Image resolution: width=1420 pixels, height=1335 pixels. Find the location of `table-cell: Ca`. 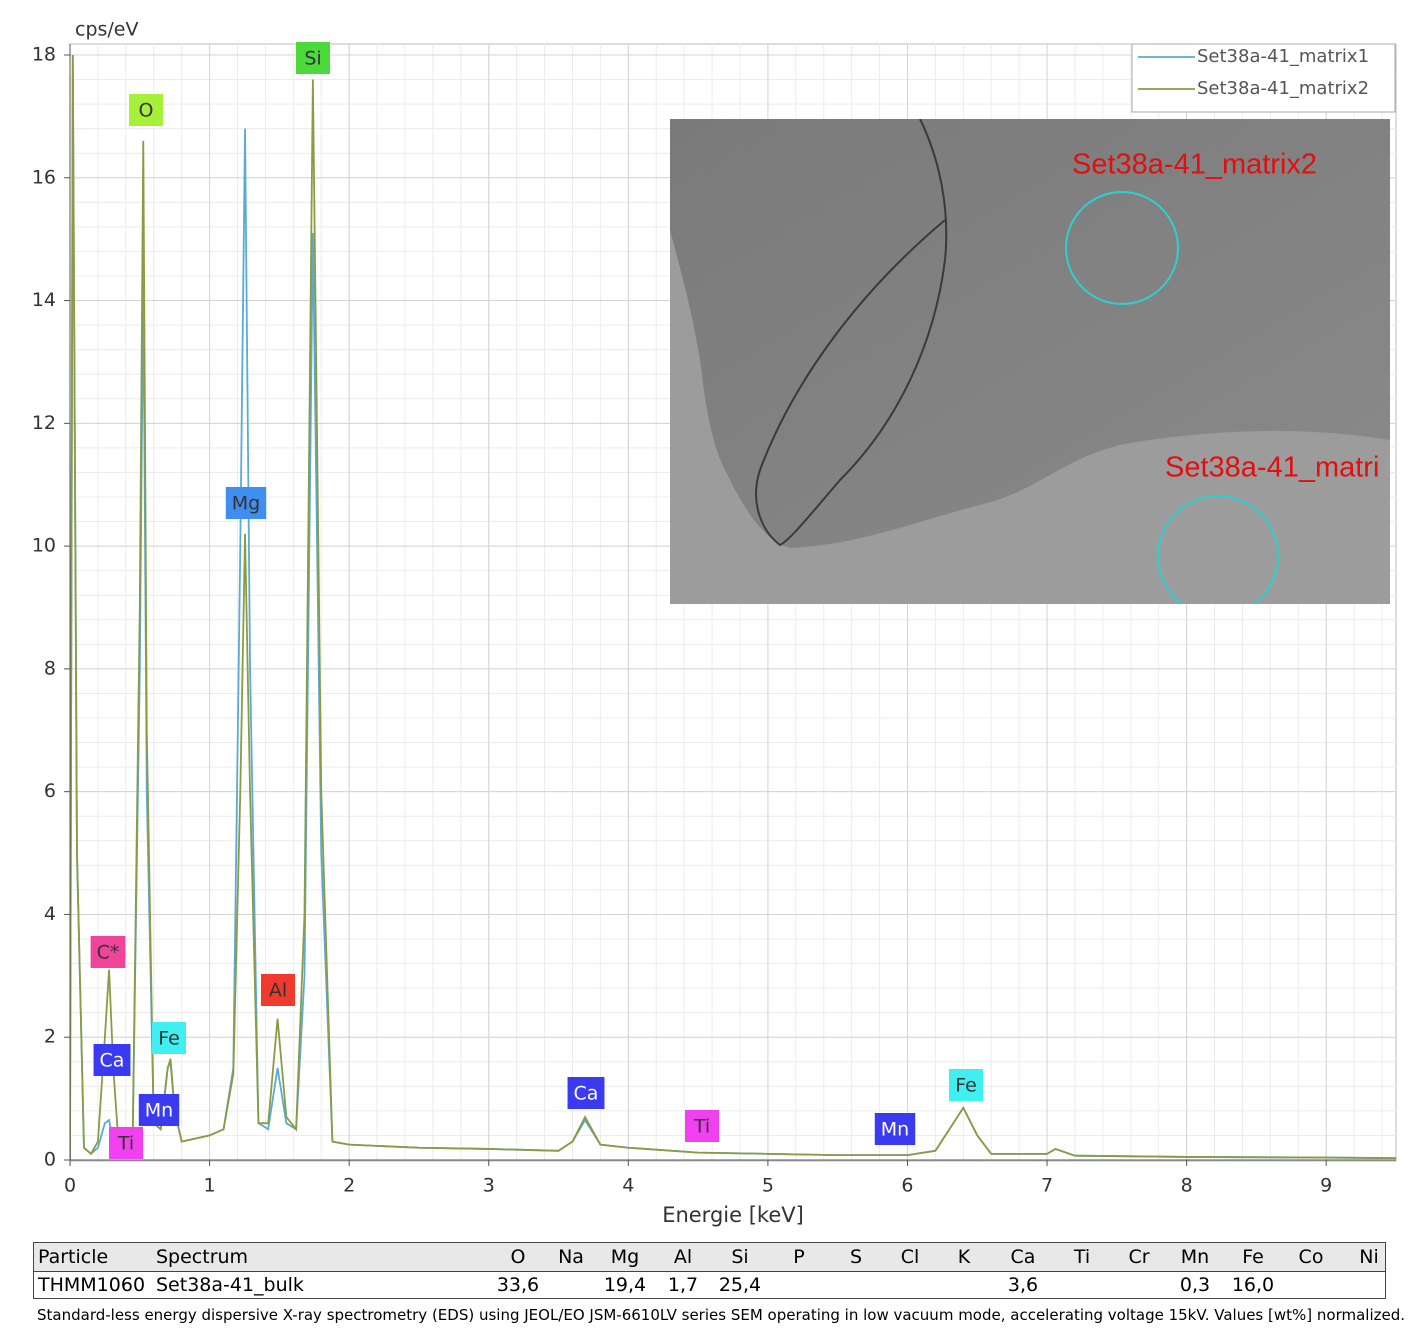

table-cell: Ca is located at coordinates (1023, 1257).